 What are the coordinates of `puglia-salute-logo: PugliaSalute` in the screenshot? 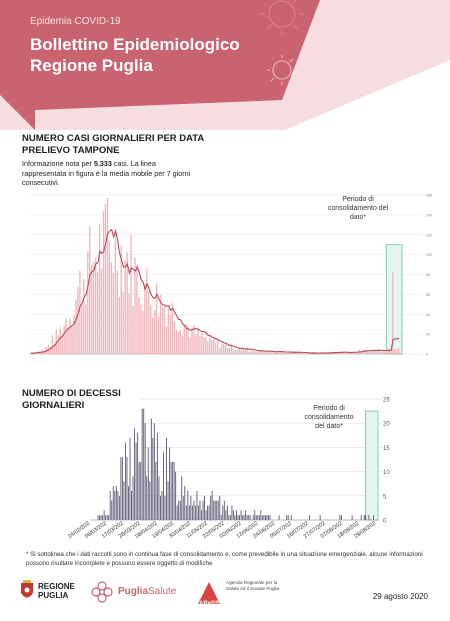 It's located at (145, 593).